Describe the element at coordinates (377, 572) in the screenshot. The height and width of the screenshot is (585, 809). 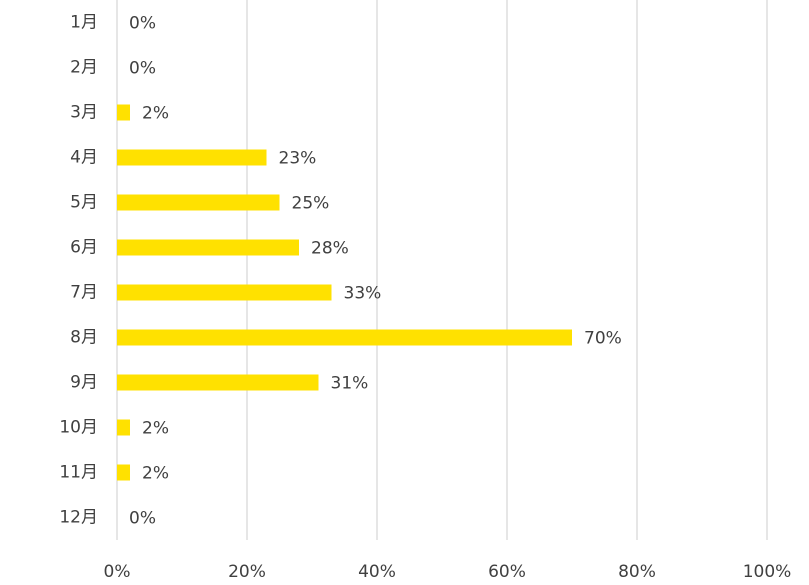
I see `x-tick-label: 40%` at that location.